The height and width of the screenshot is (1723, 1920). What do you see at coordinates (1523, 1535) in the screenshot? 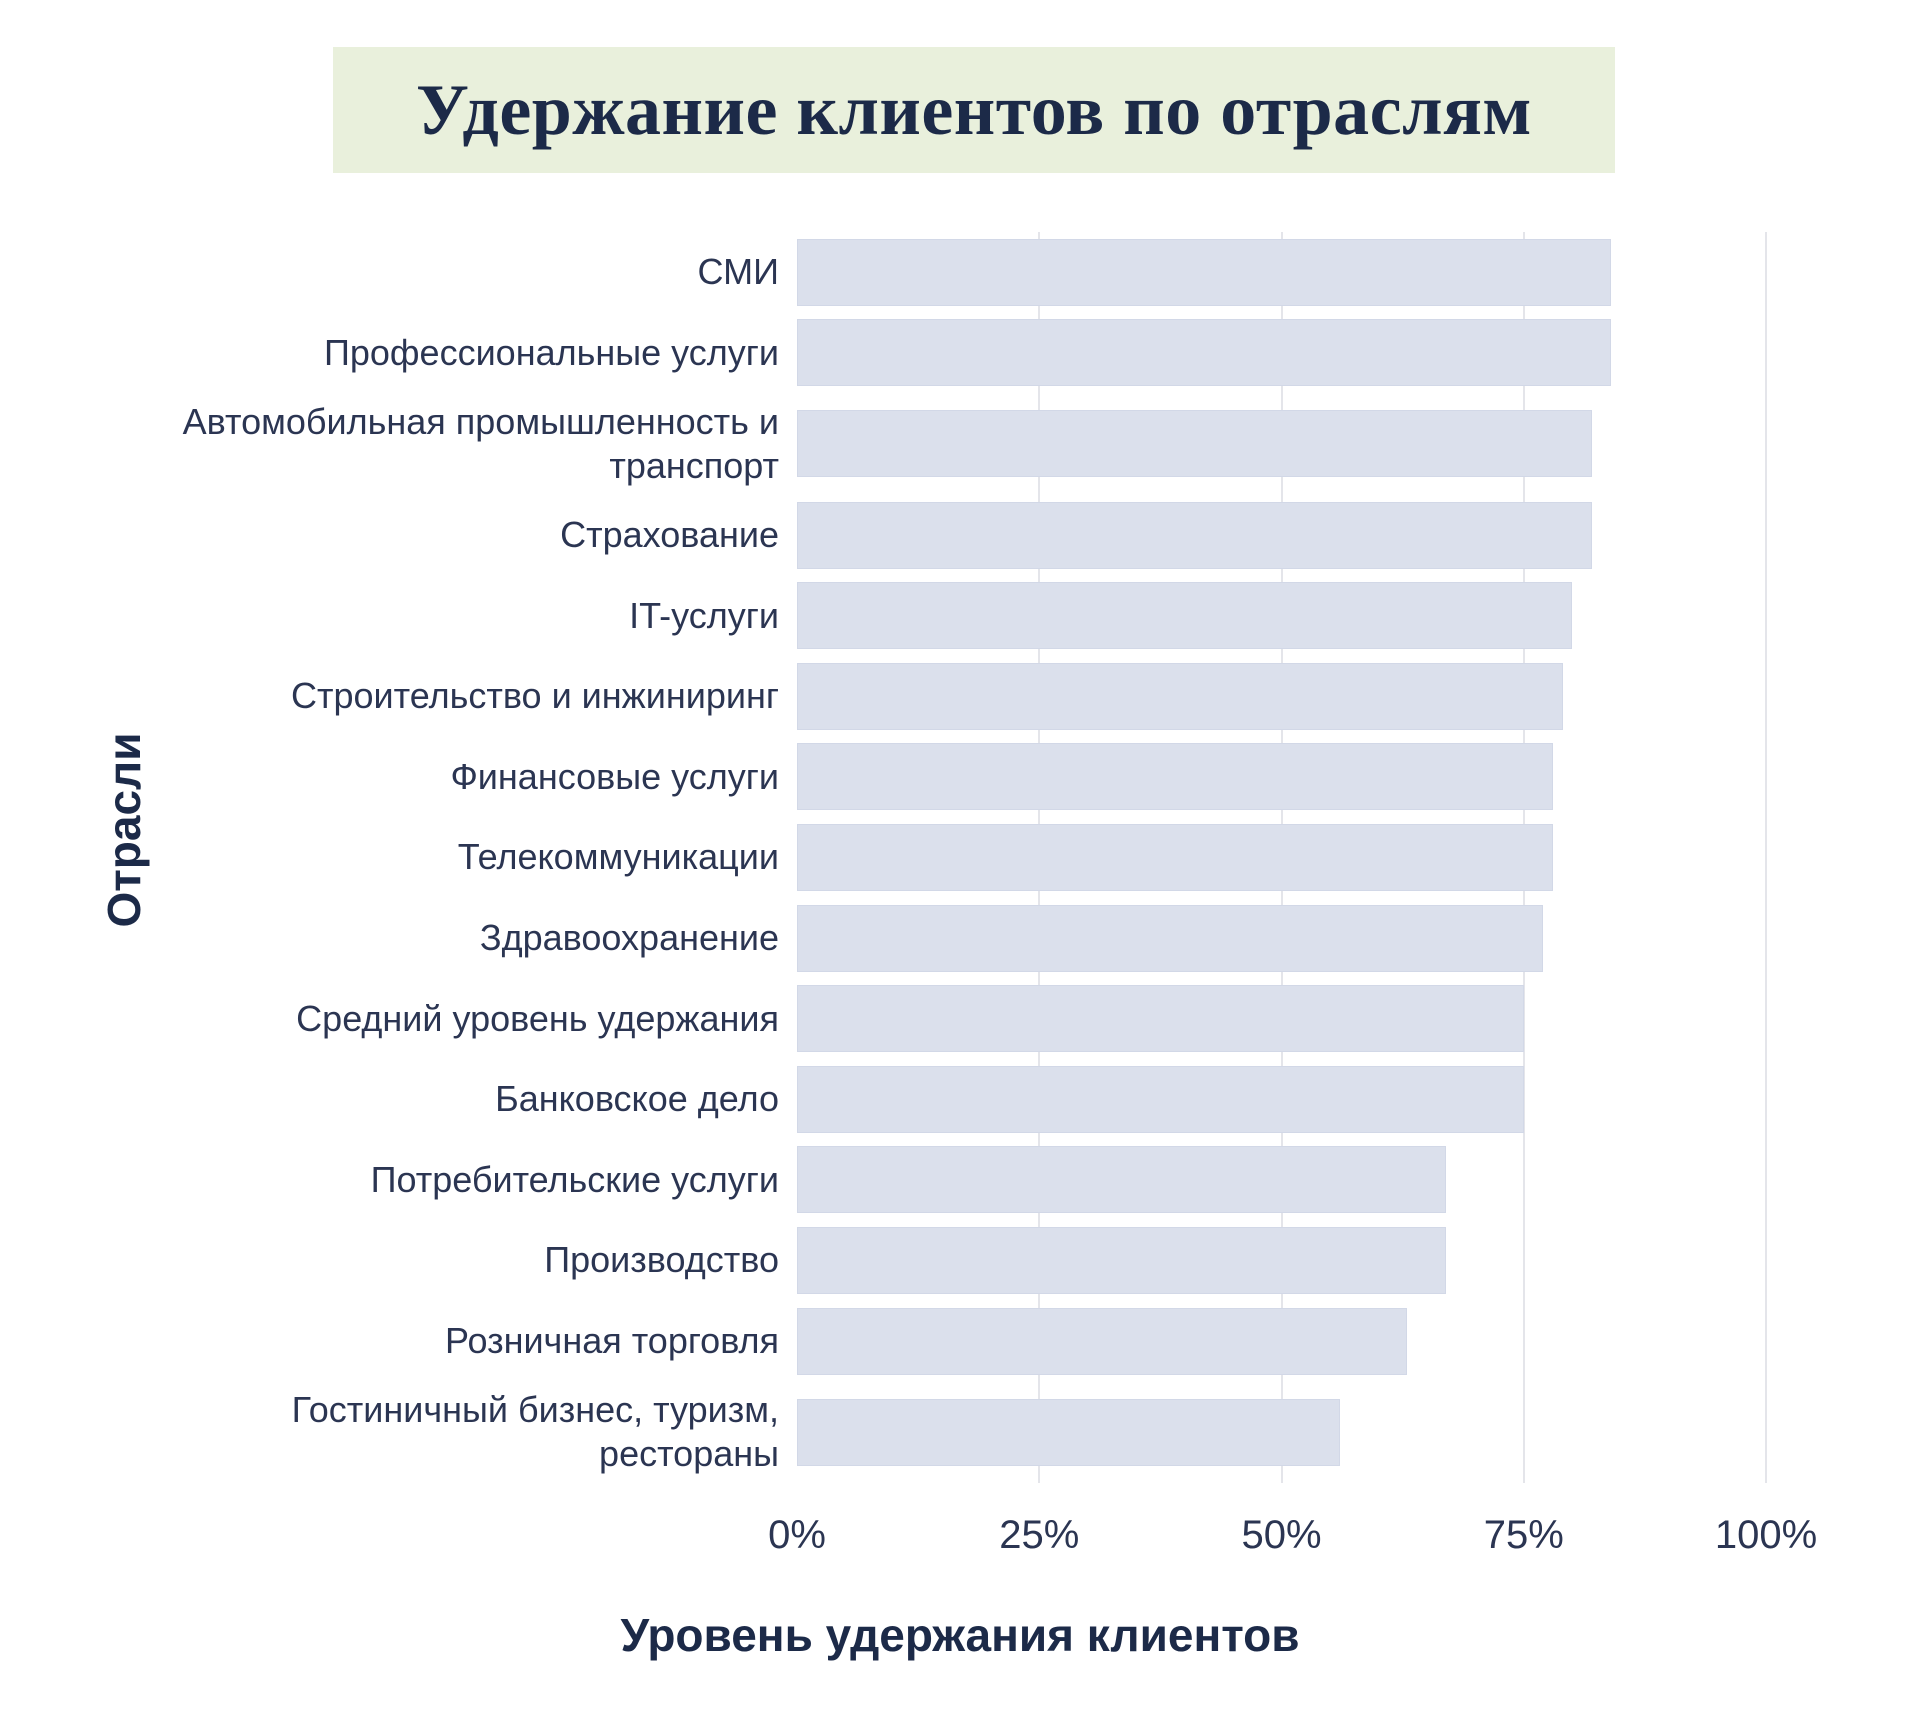
I see `x-tick-label: 75%` at bounding box center [1523, 1535].